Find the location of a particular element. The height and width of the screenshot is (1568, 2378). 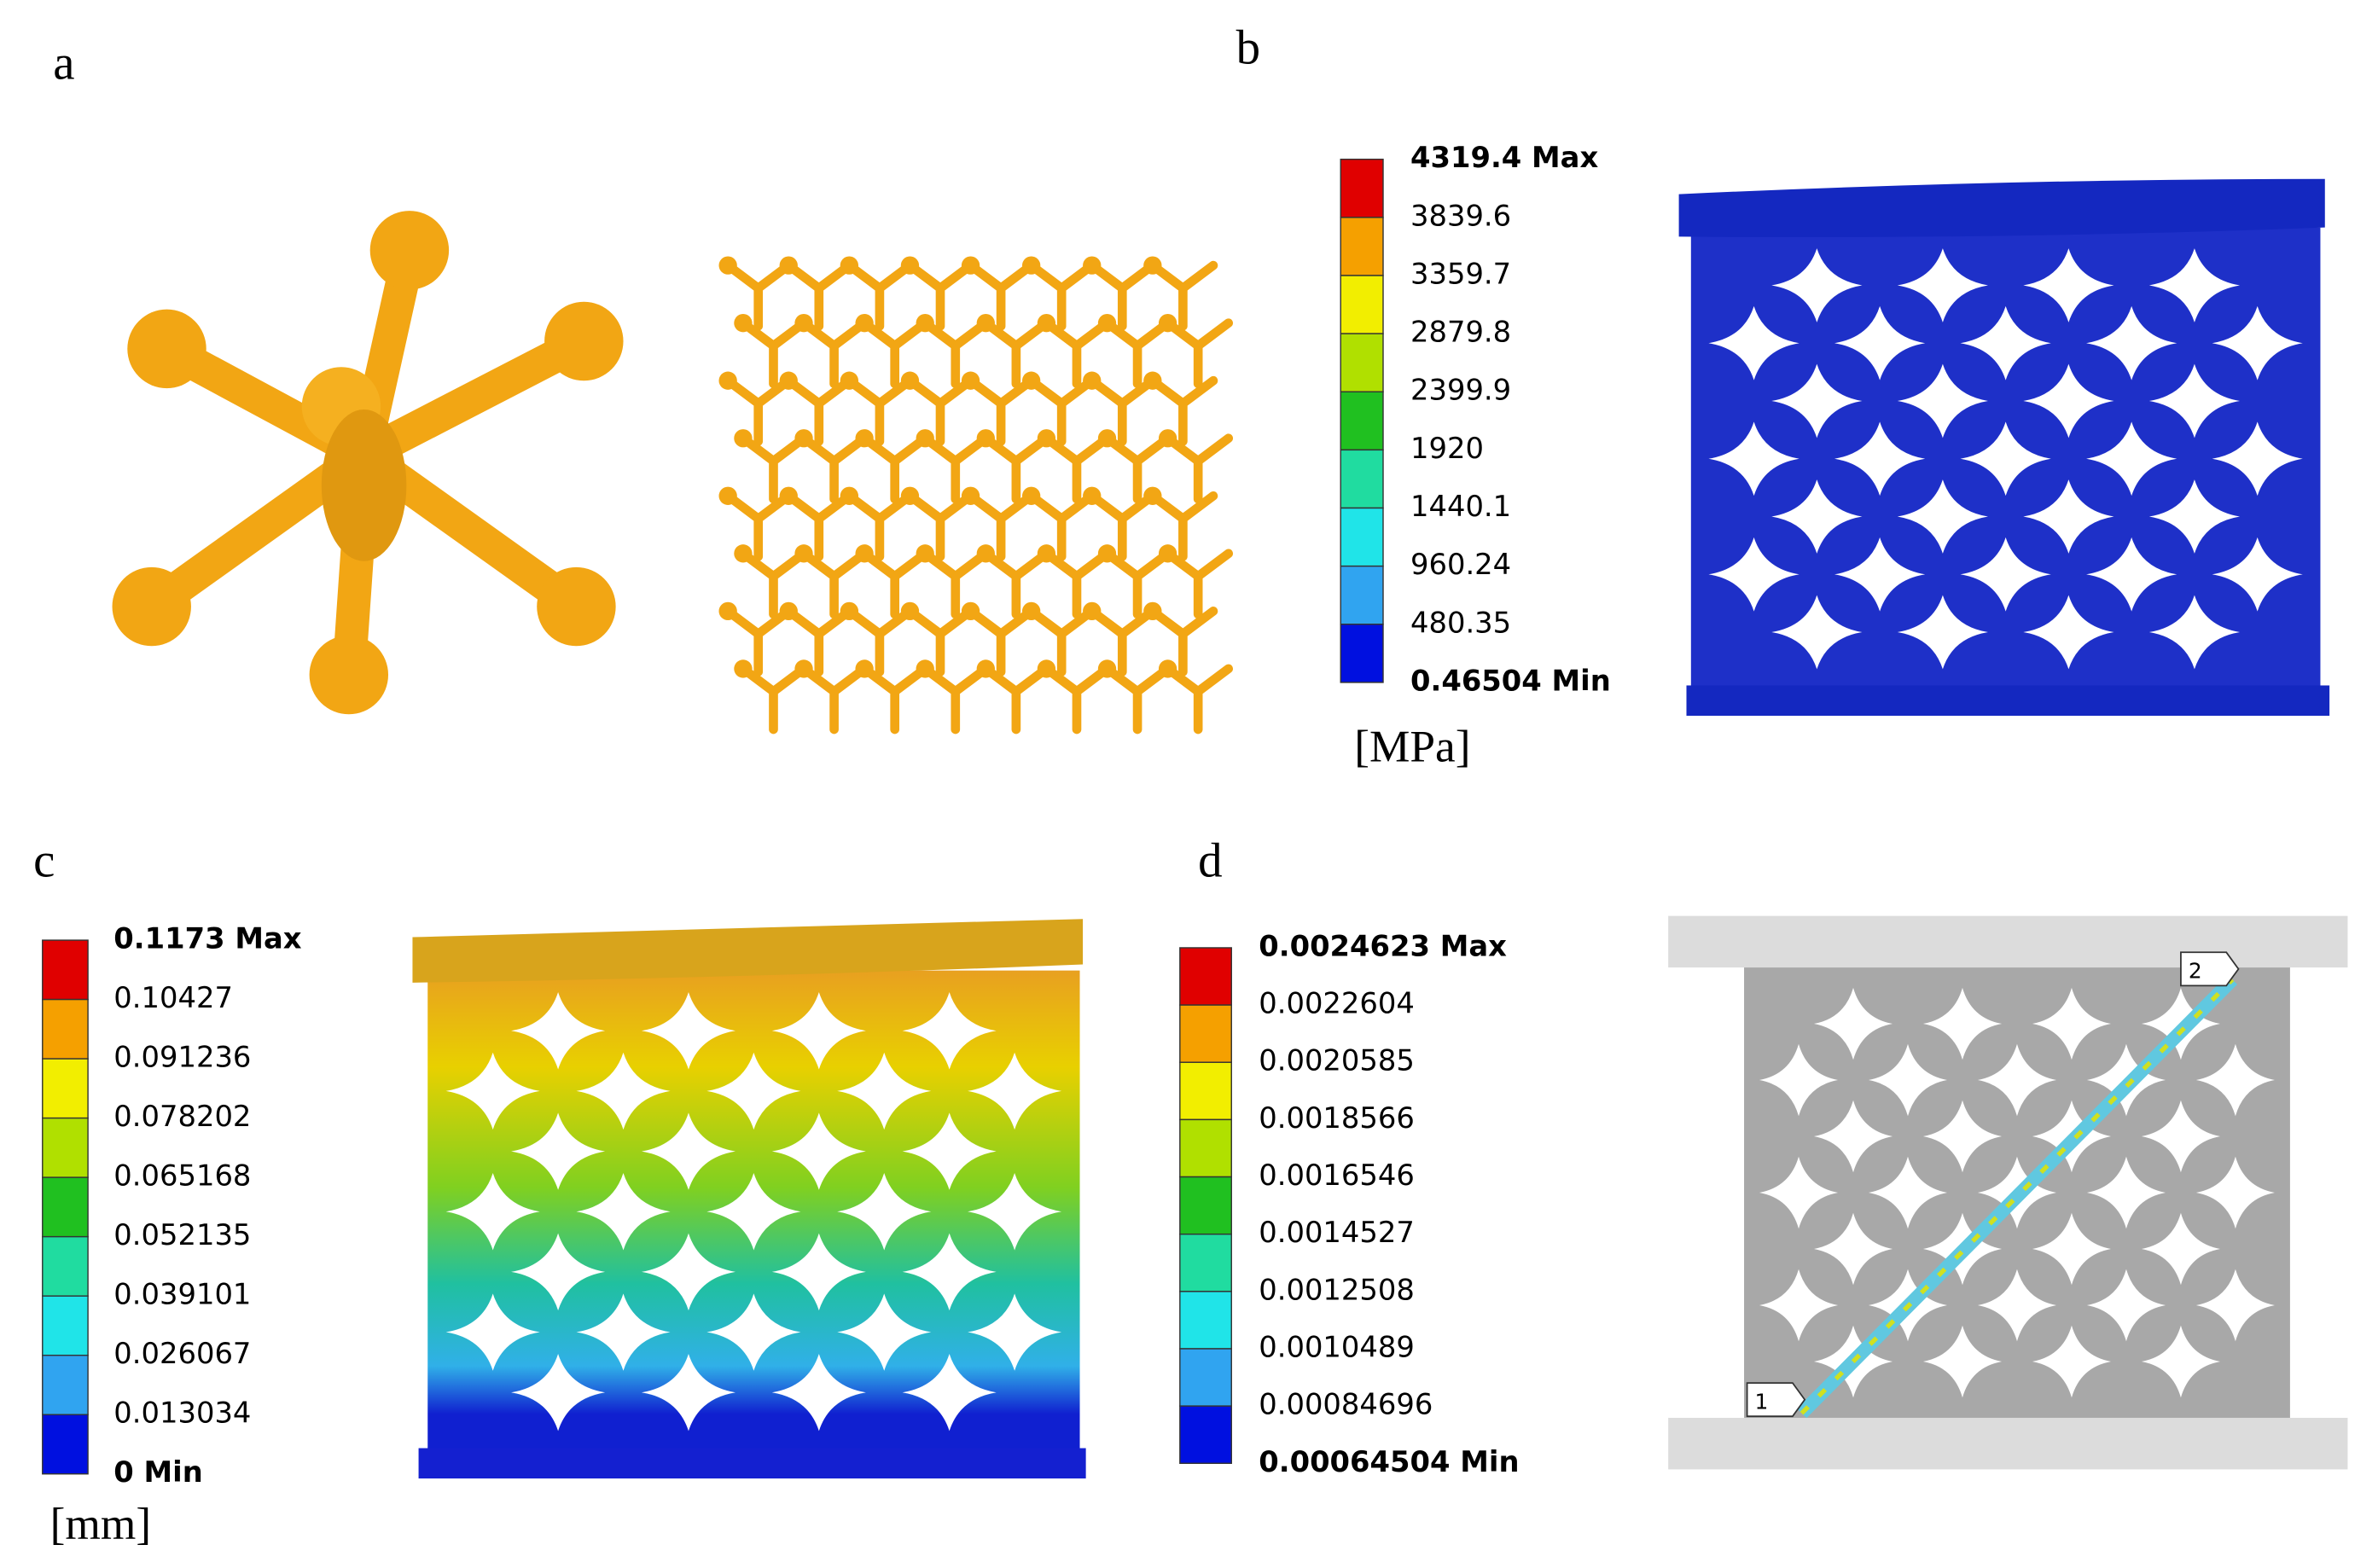

legend-label: 0.0022604 is located at coordinates (1337, 1003).